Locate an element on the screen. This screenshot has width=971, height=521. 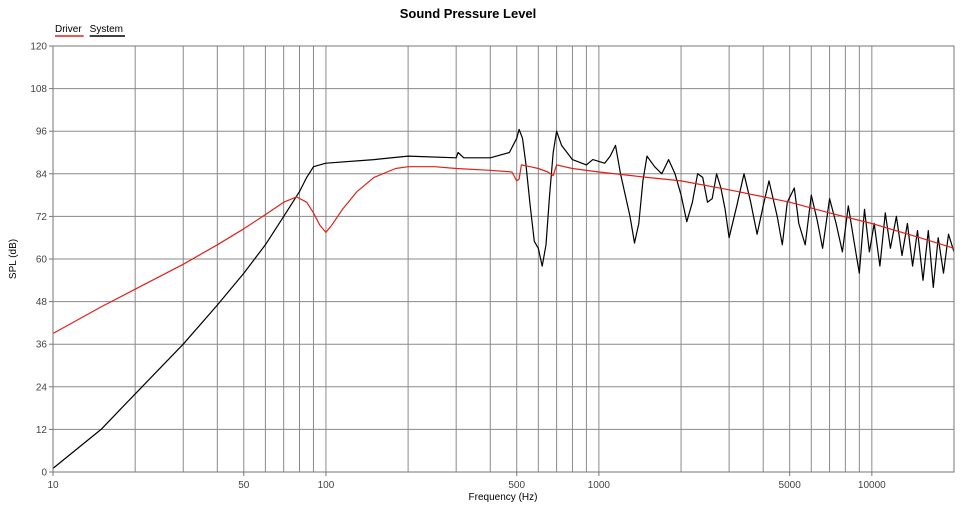
y-tick-label: 0 is located at coordinates (44, 473).